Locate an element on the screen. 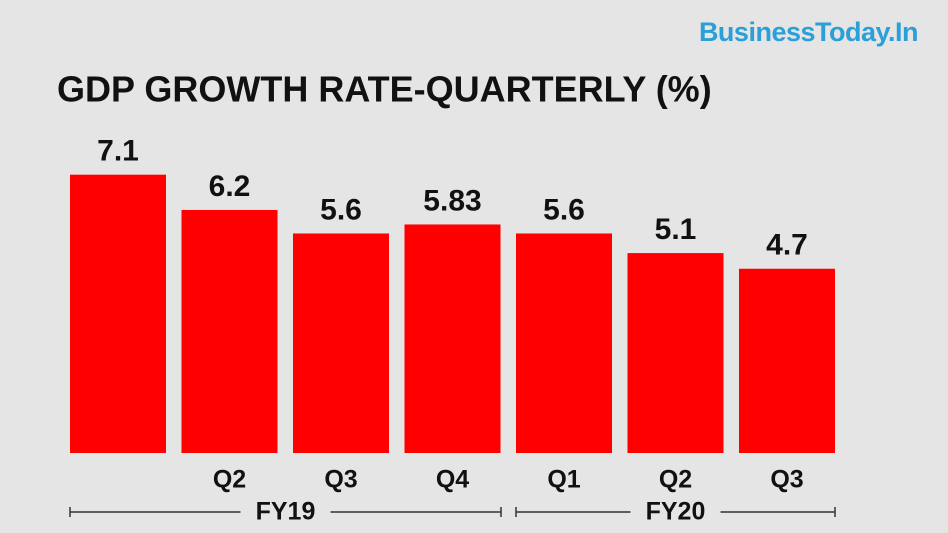 The height and width of the screenshot is (533, 948). x-tick-label: Q1 is located at coordinates (563, 480).